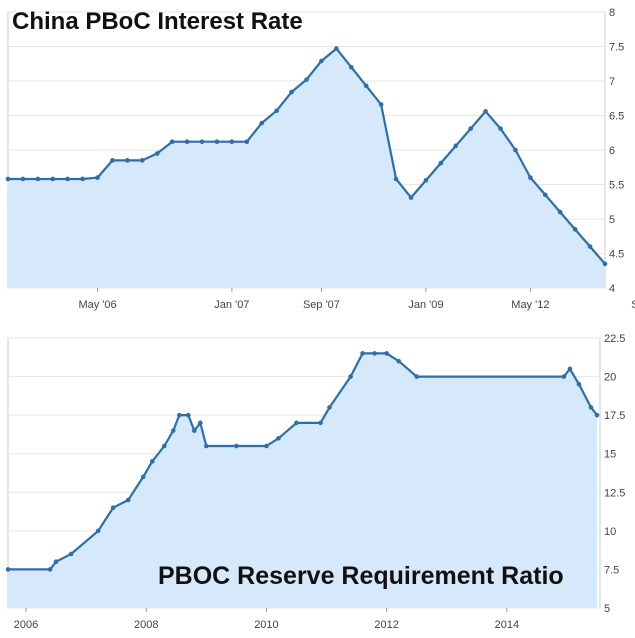 This screenshot has width=635, height=638. What do you see at coordinates (26, 625) in the screenshot?
I see `x-tick-label: 2006` at bounding box center [26, 625].